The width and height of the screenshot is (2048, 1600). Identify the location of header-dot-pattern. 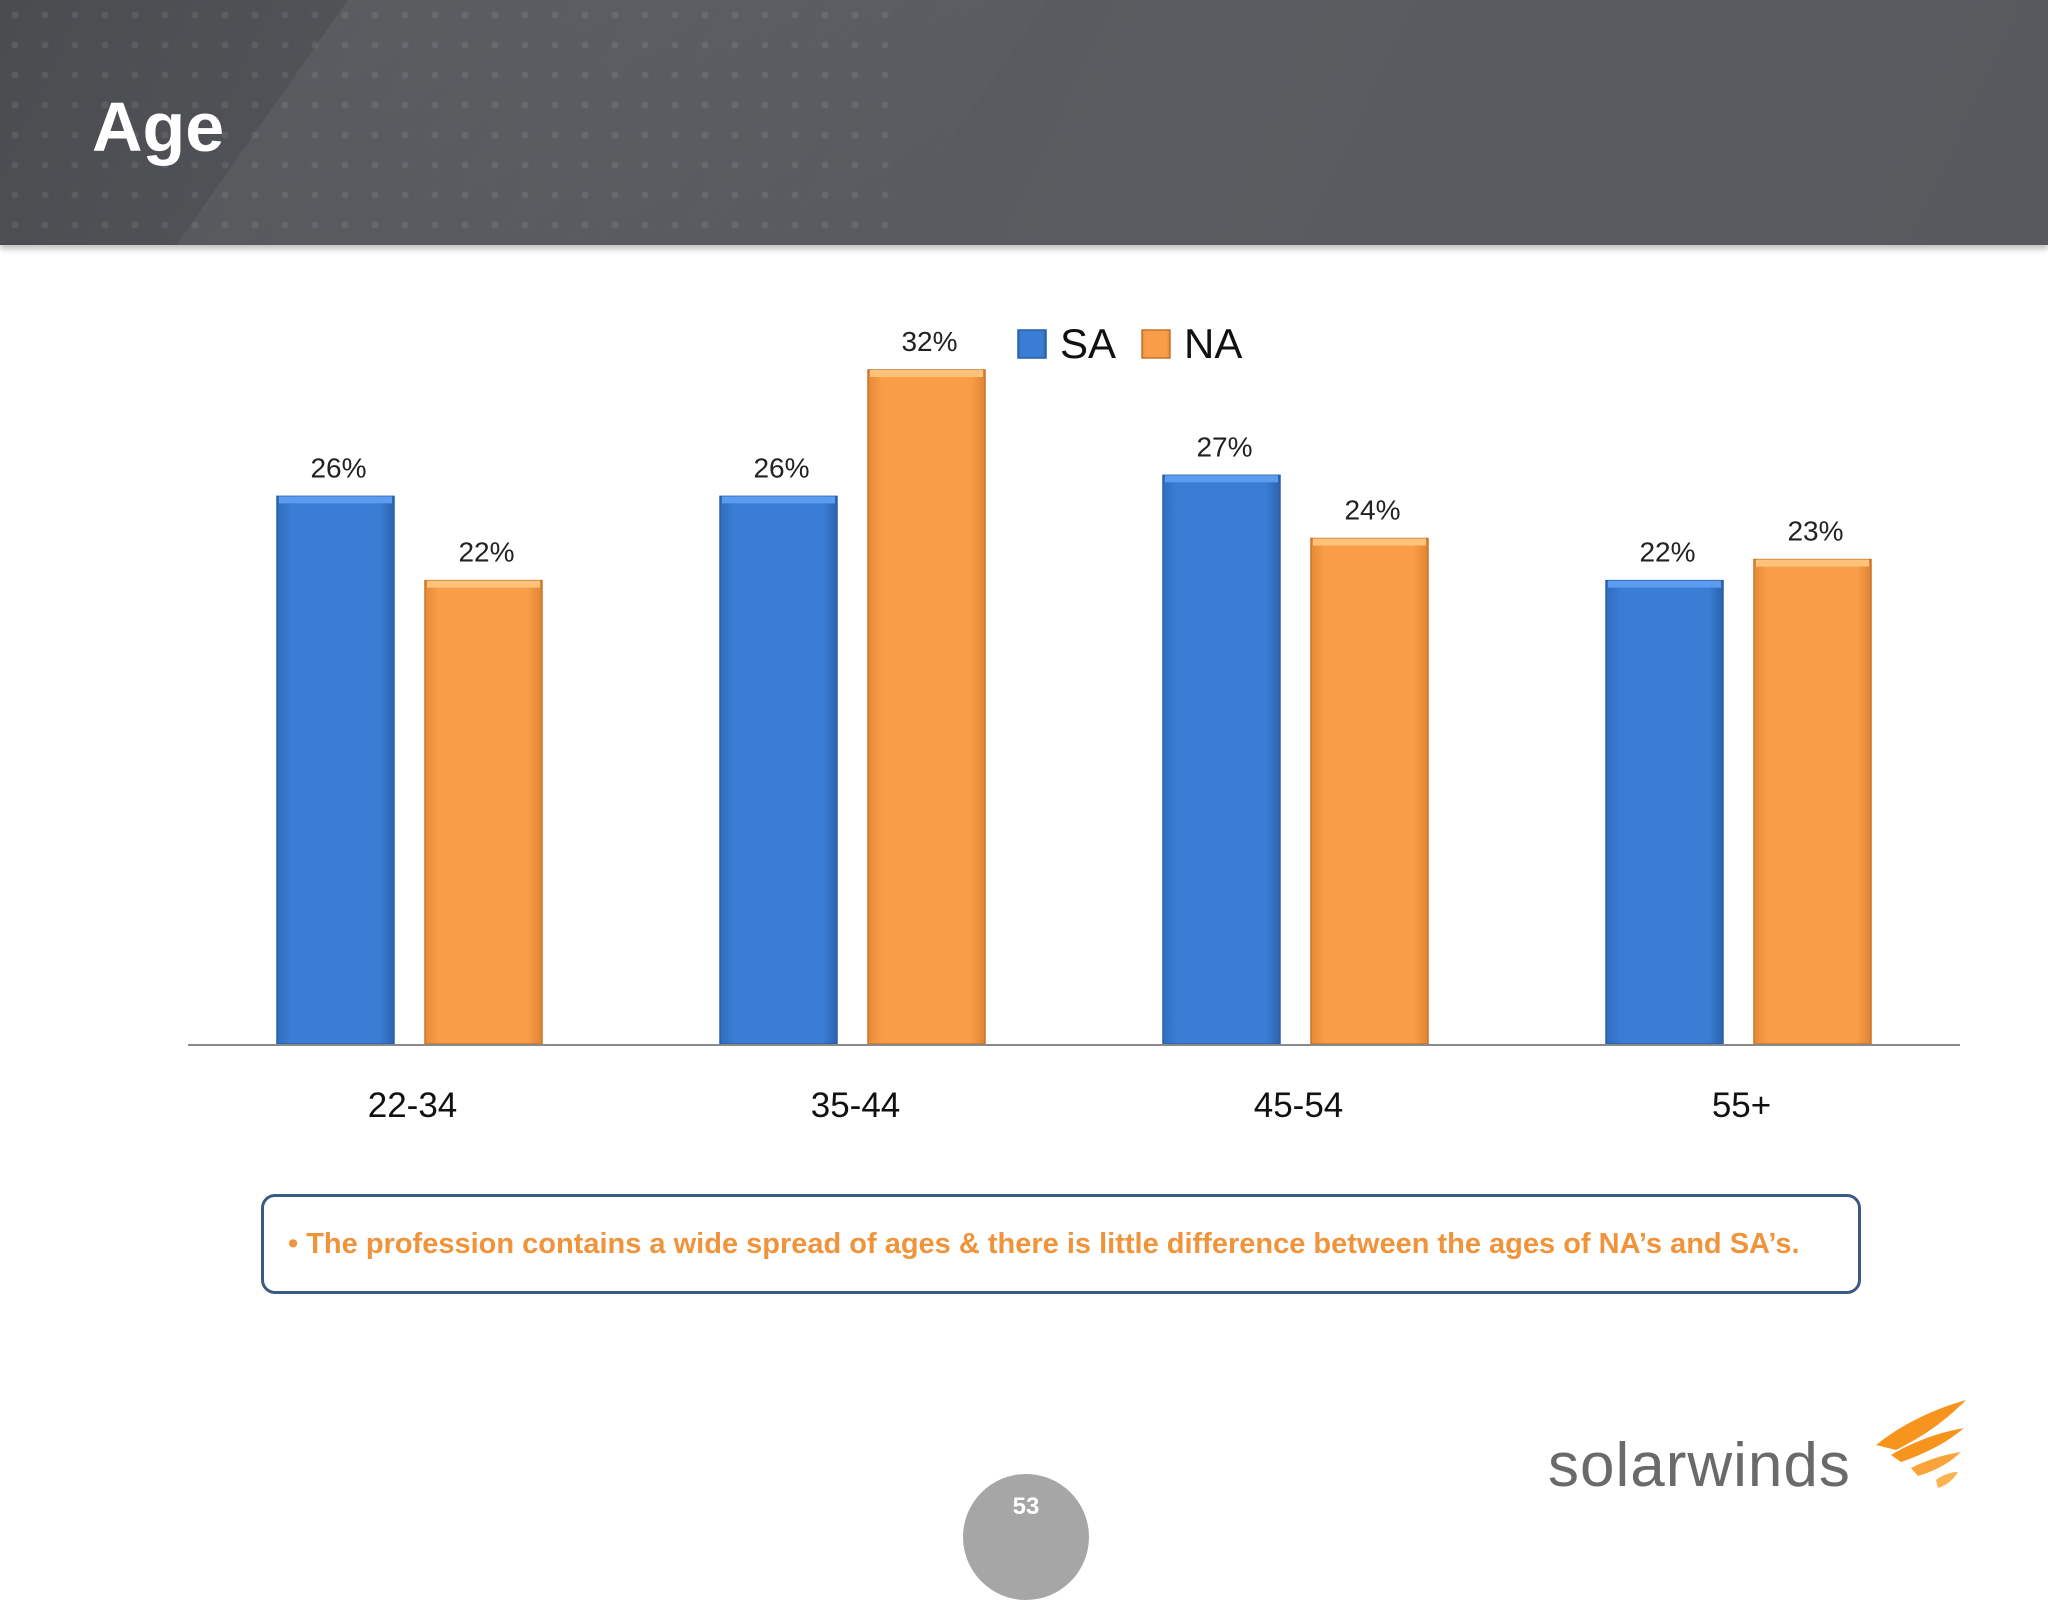
(450, 122).